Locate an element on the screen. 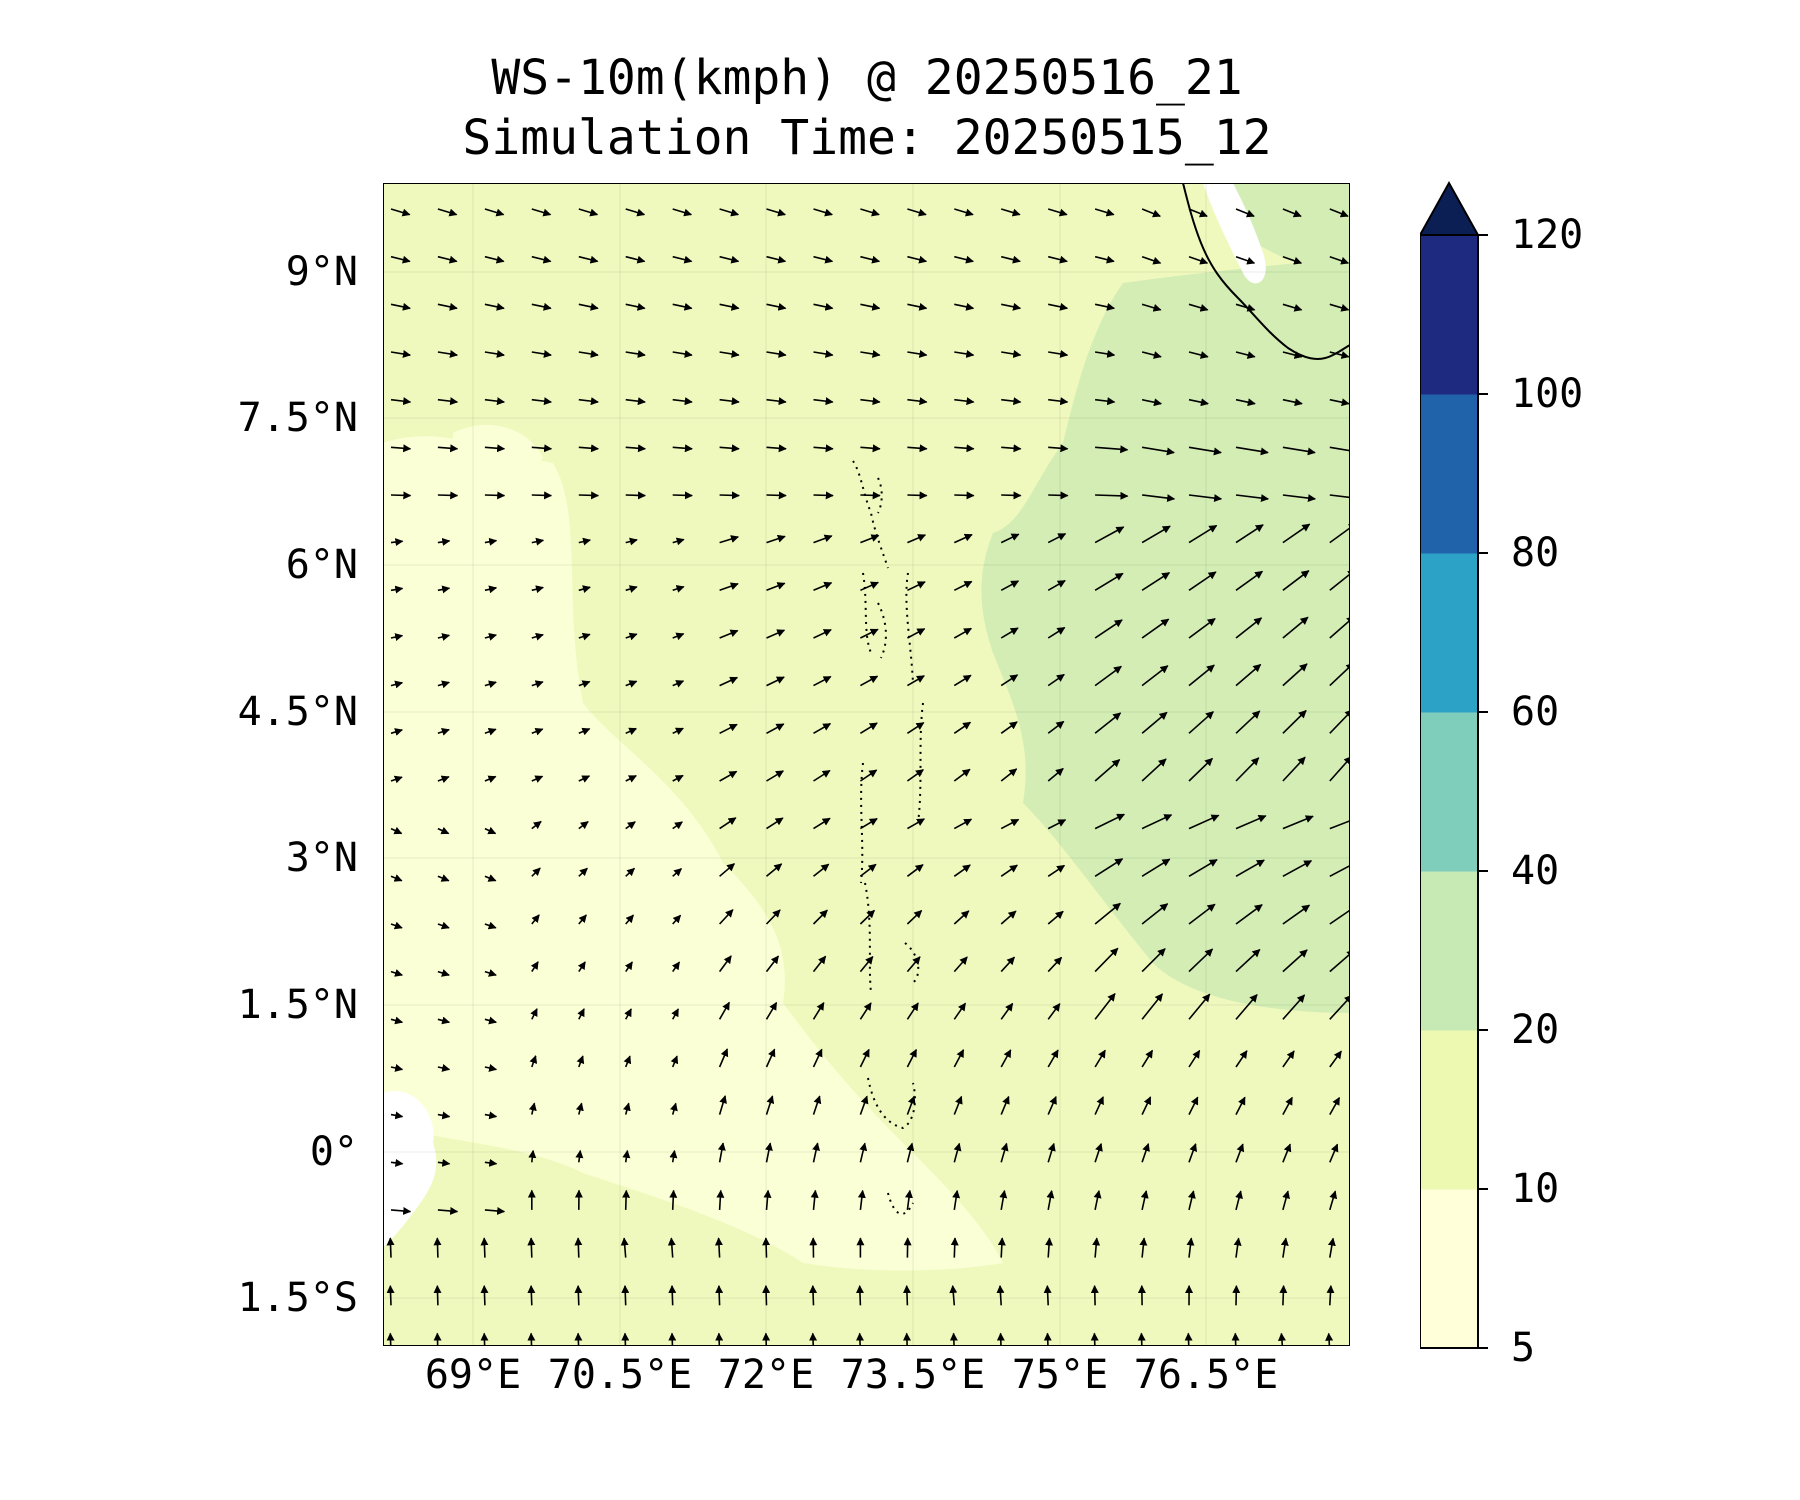  colorbar-label: 100 is located at coordinates (1547, 394).